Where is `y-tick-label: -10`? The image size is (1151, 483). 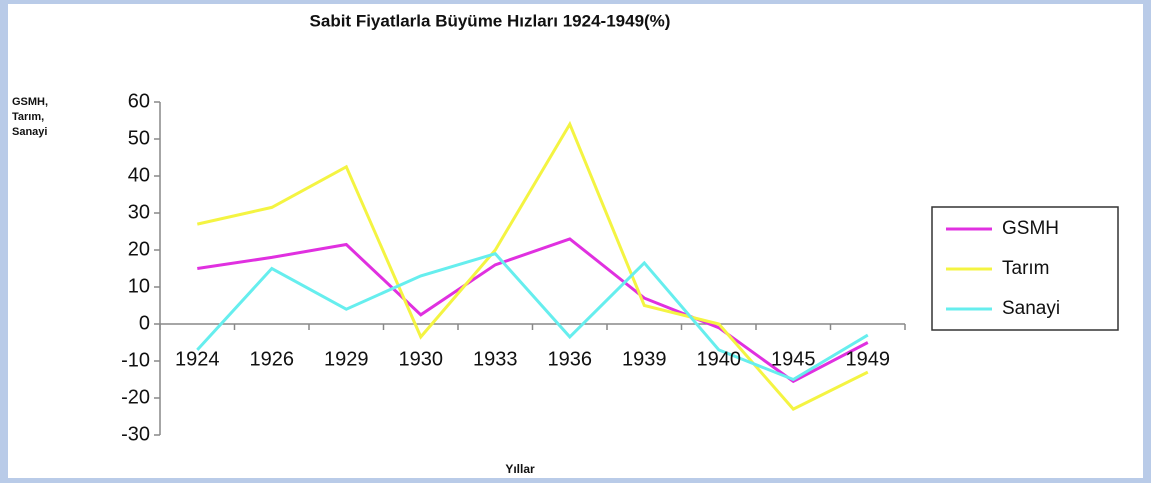 y-tick-label: -10 is located at coordinates (135, 360).